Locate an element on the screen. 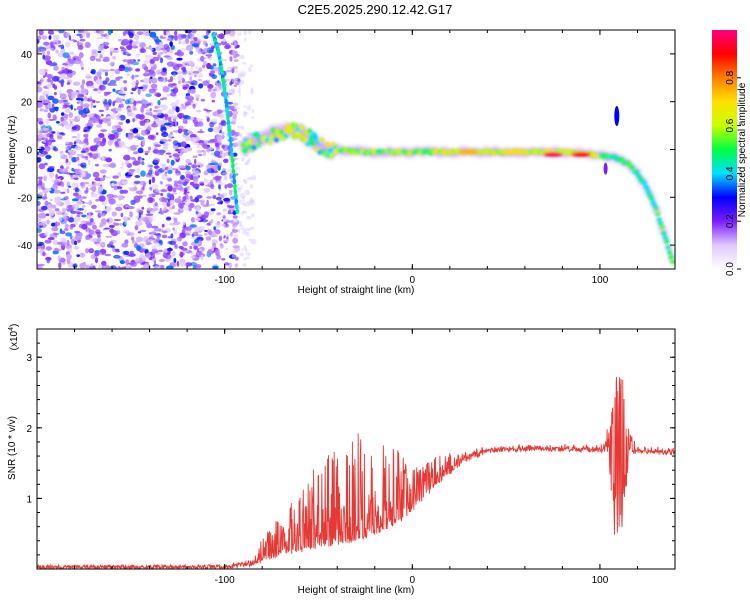 This screenshot has width=750, height=600. colorbar-tick-label: 0.6 is located at coordinates (730, 125).